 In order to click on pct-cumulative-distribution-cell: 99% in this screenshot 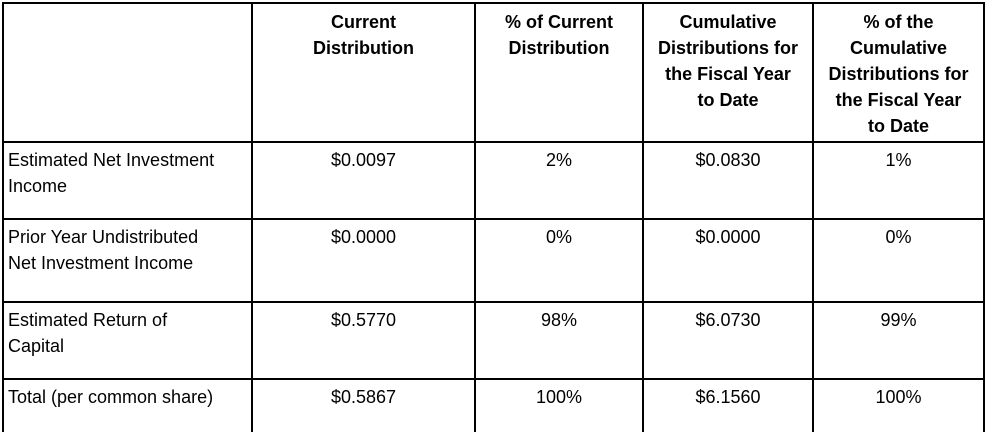, I will do `click(898, 340)`.